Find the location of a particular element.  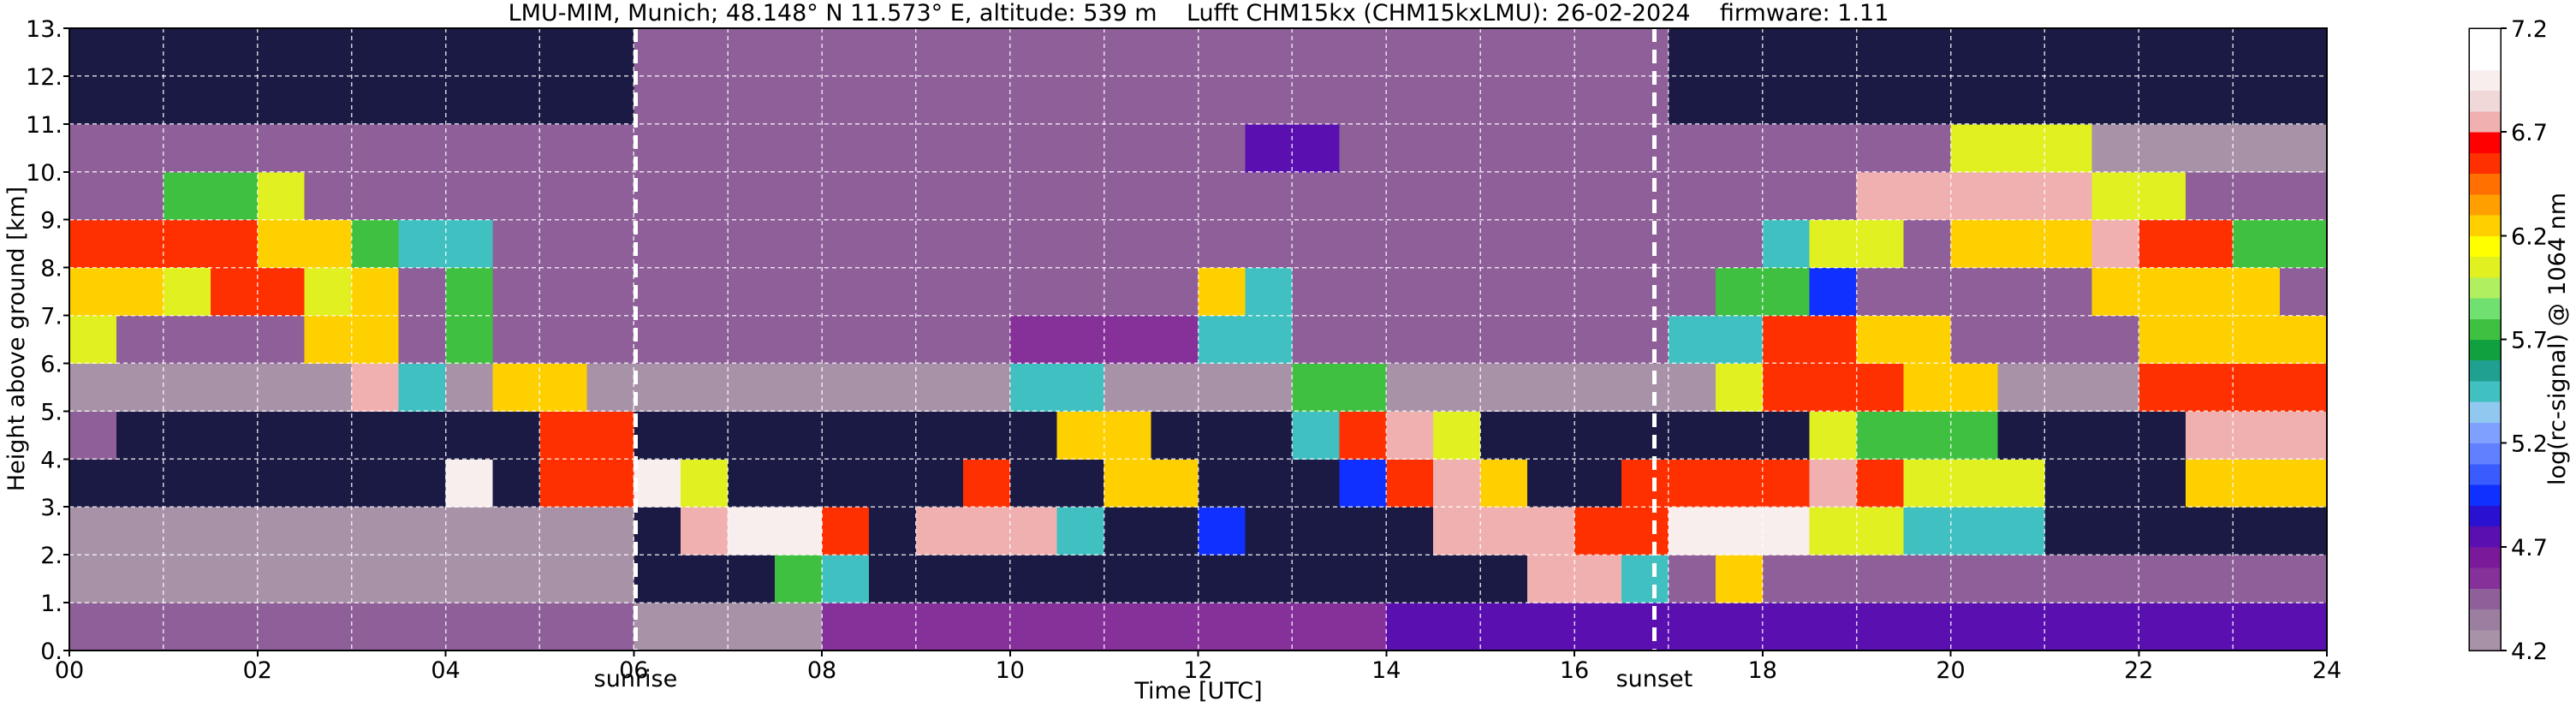

x-tick-label: 04 is located at coordinates (446, 670).